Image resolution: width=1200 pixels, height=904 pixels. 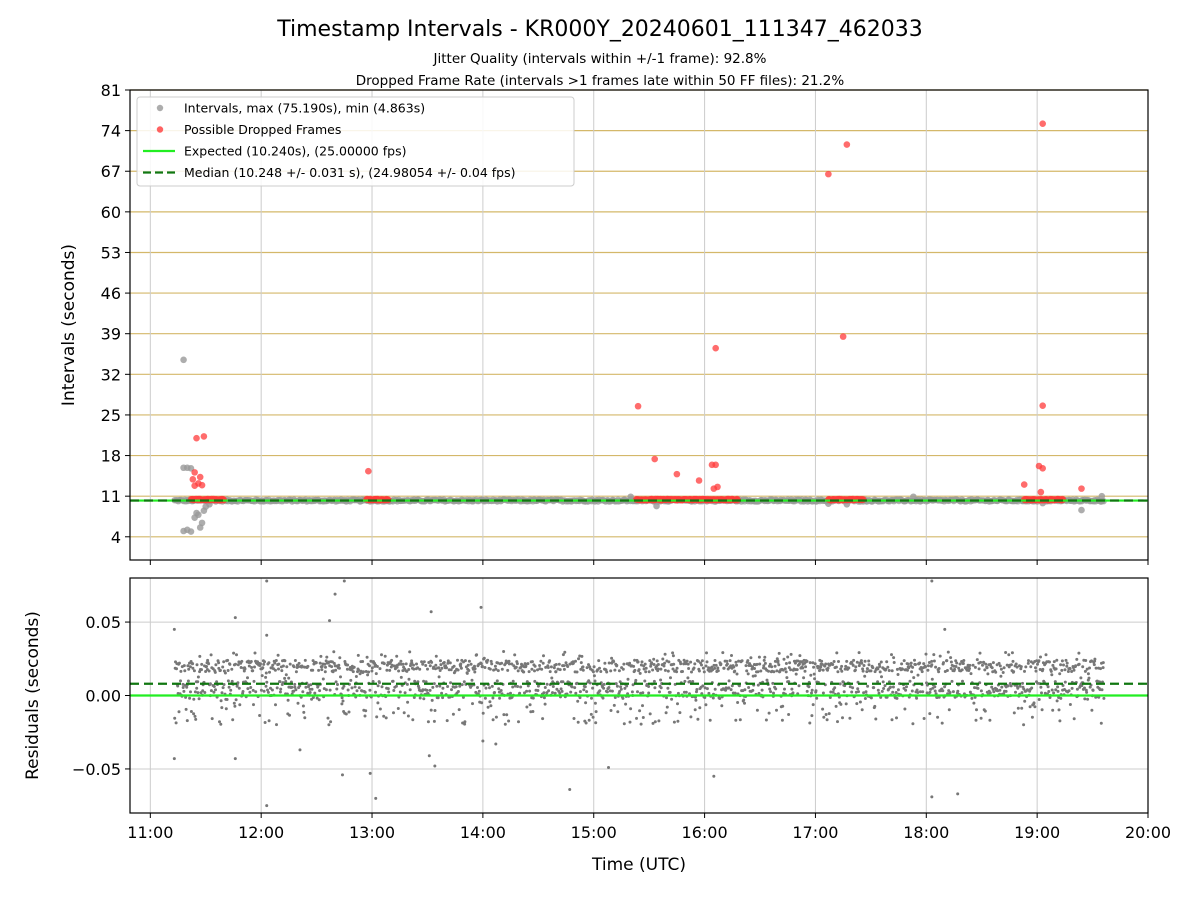 I want to click on legend-label: Expected (10.240s), (25.00000 fps), so click(x=295, y=151).